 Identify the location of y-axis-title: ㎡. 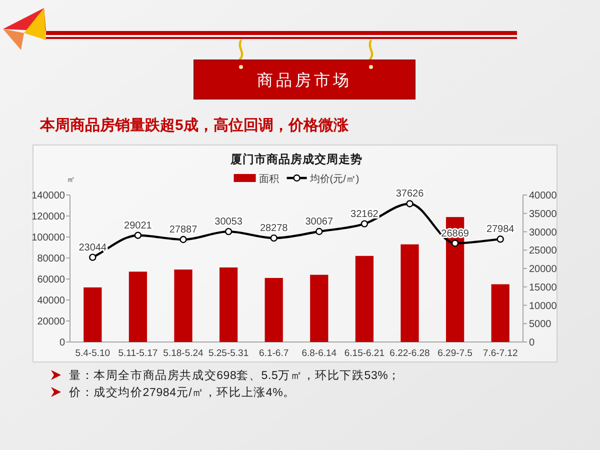
(71, 179).